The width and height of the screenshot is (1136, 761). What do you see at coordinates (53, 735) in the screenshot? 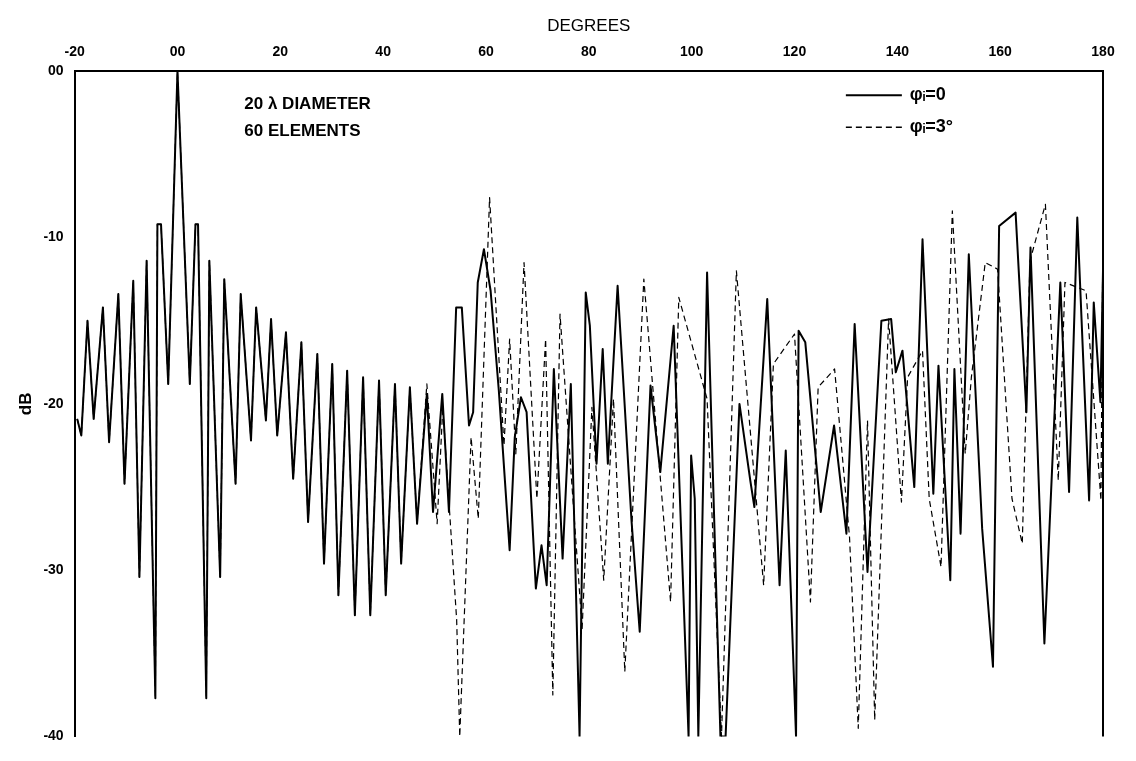
I see `y-tick-label: -40` at bounding box center [53, 735].